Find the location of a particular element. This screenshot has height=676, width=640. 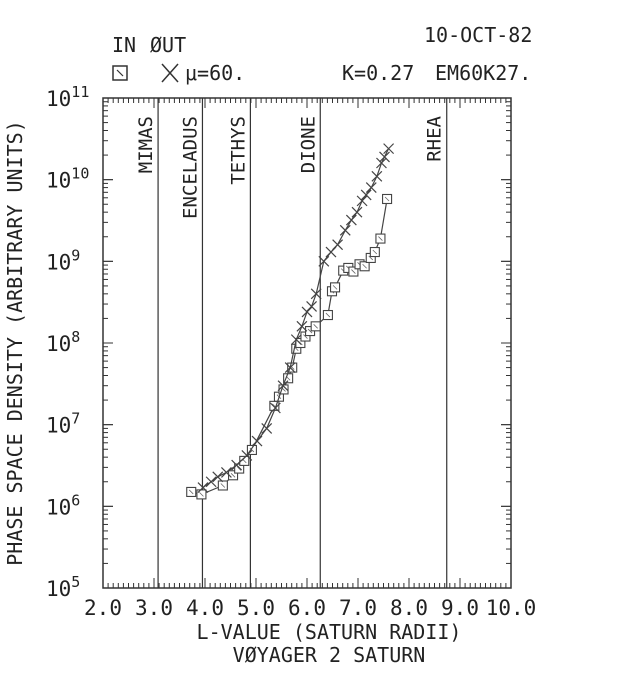

y-tick-label: 10⁵ is located at coordinates (63, 587).